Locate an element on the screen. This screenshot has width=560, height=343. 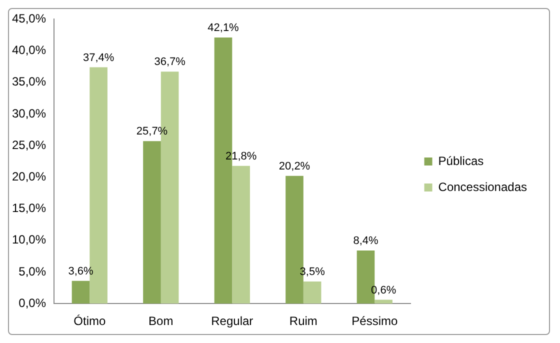
legend-label: Concessionadas is located at coordinates (483, 187).